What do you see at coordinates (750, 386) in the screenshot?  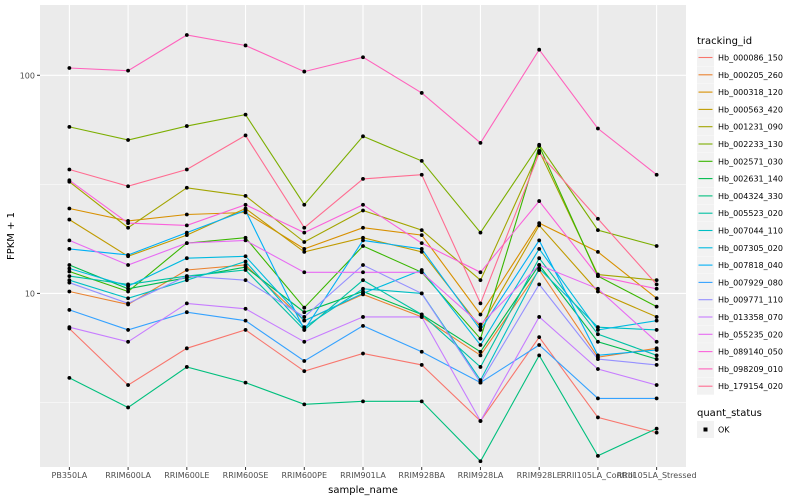 I see `legend-item-label: Hb_179154_020` at bounding box center [750, 386].